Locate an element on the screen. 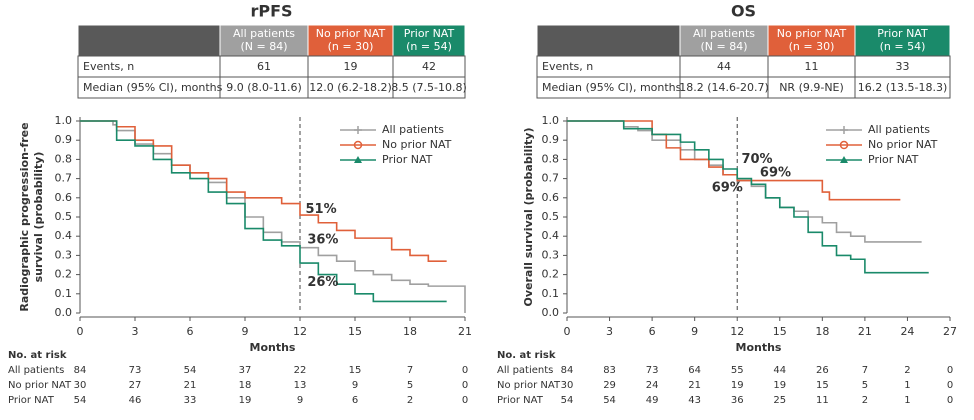 The height and width of the screenshot is (420, 974). risk-count: 19 is located at coordinates (737, 385).